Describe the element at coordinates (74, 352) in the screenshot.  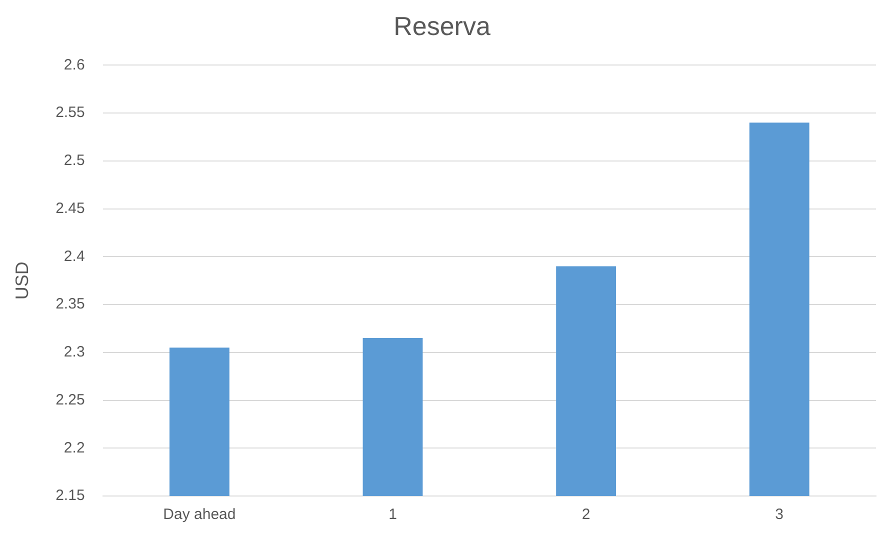
I see `y-tick-label: 2.3` at that location.